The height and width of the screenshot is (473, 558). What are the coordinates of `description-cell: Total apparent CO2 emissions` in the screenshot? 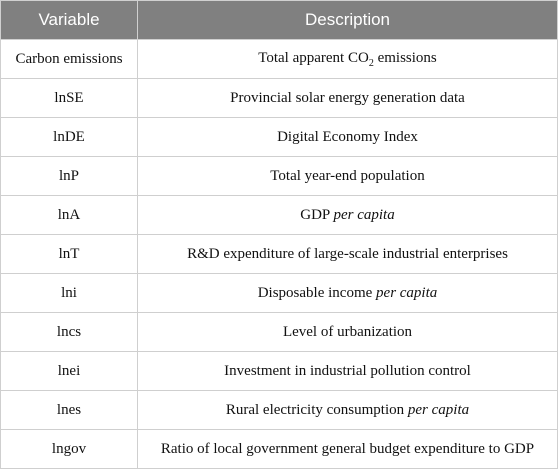 It's located at (347, 59).